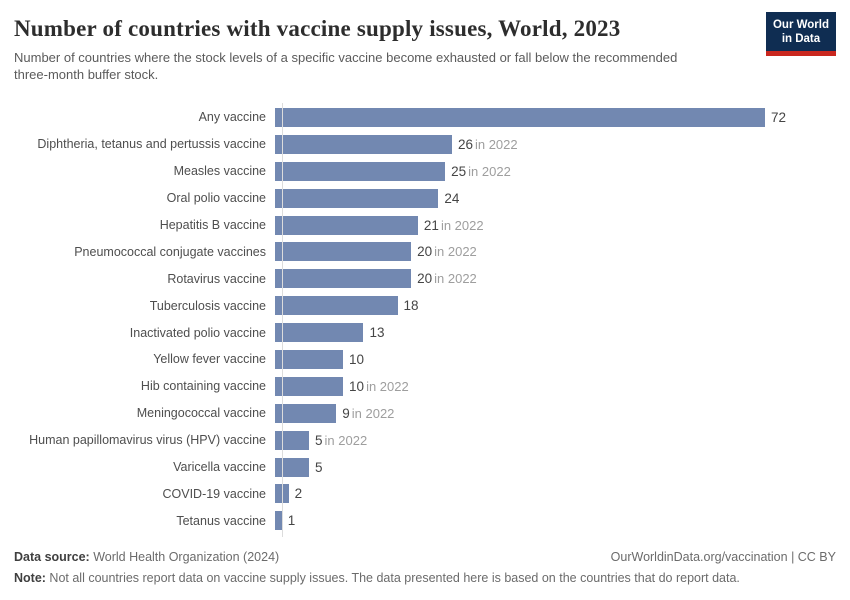 The width and height of the screenshot is (850, 600). What do you see at coordinates (184, 557) in the screenshot?
I see `data-source-value: World Health Organization (2024)` at bounding box center [184, 557].